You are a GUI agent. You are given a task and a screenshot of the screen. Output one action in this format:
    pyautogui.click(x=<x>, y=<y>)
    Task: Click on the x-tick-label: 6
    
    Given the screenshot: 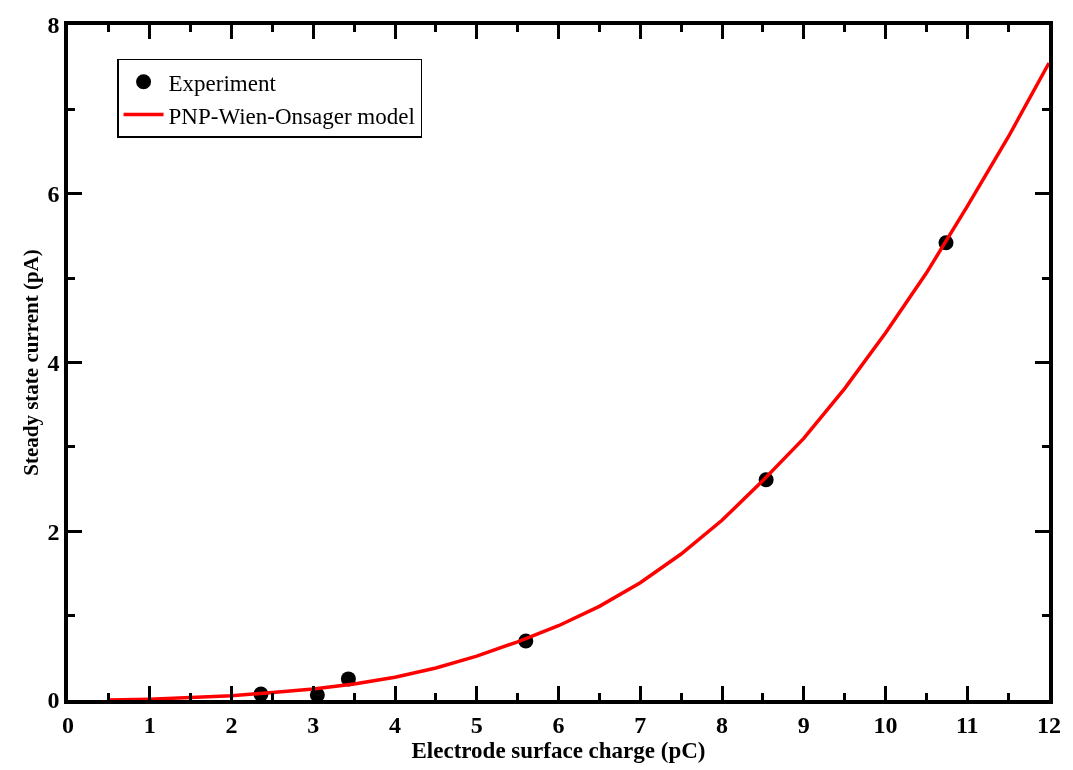 What is the action you would take?
    pyautogui.click(x=558, y=724)
    